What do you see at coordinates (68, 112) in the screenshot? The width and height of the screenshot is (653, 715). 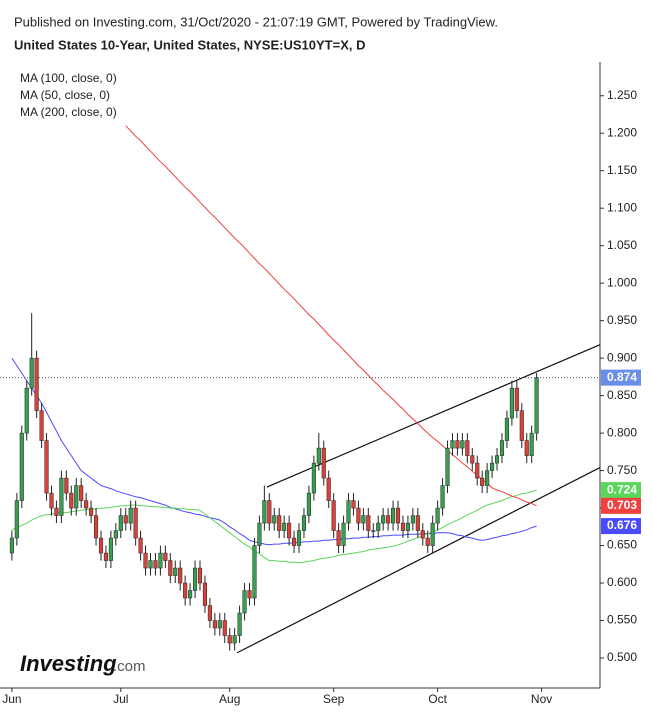 I see `legend-entry: MA (200, close, 0)` at bounding box center [68, 112].